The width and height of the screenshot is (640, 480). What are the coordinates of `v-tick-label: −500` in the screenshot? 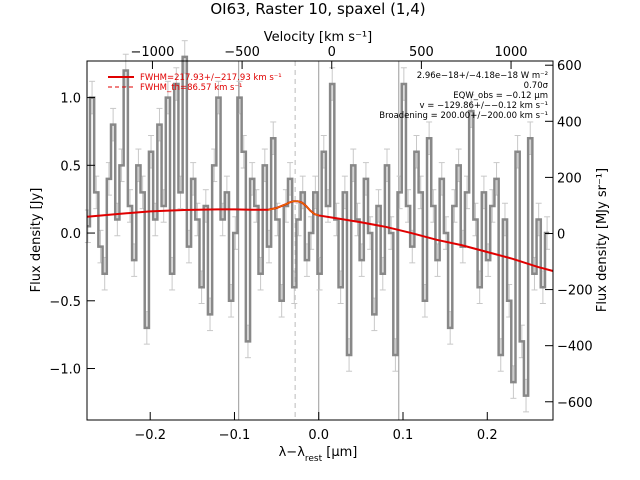 It's located at (242, 52).